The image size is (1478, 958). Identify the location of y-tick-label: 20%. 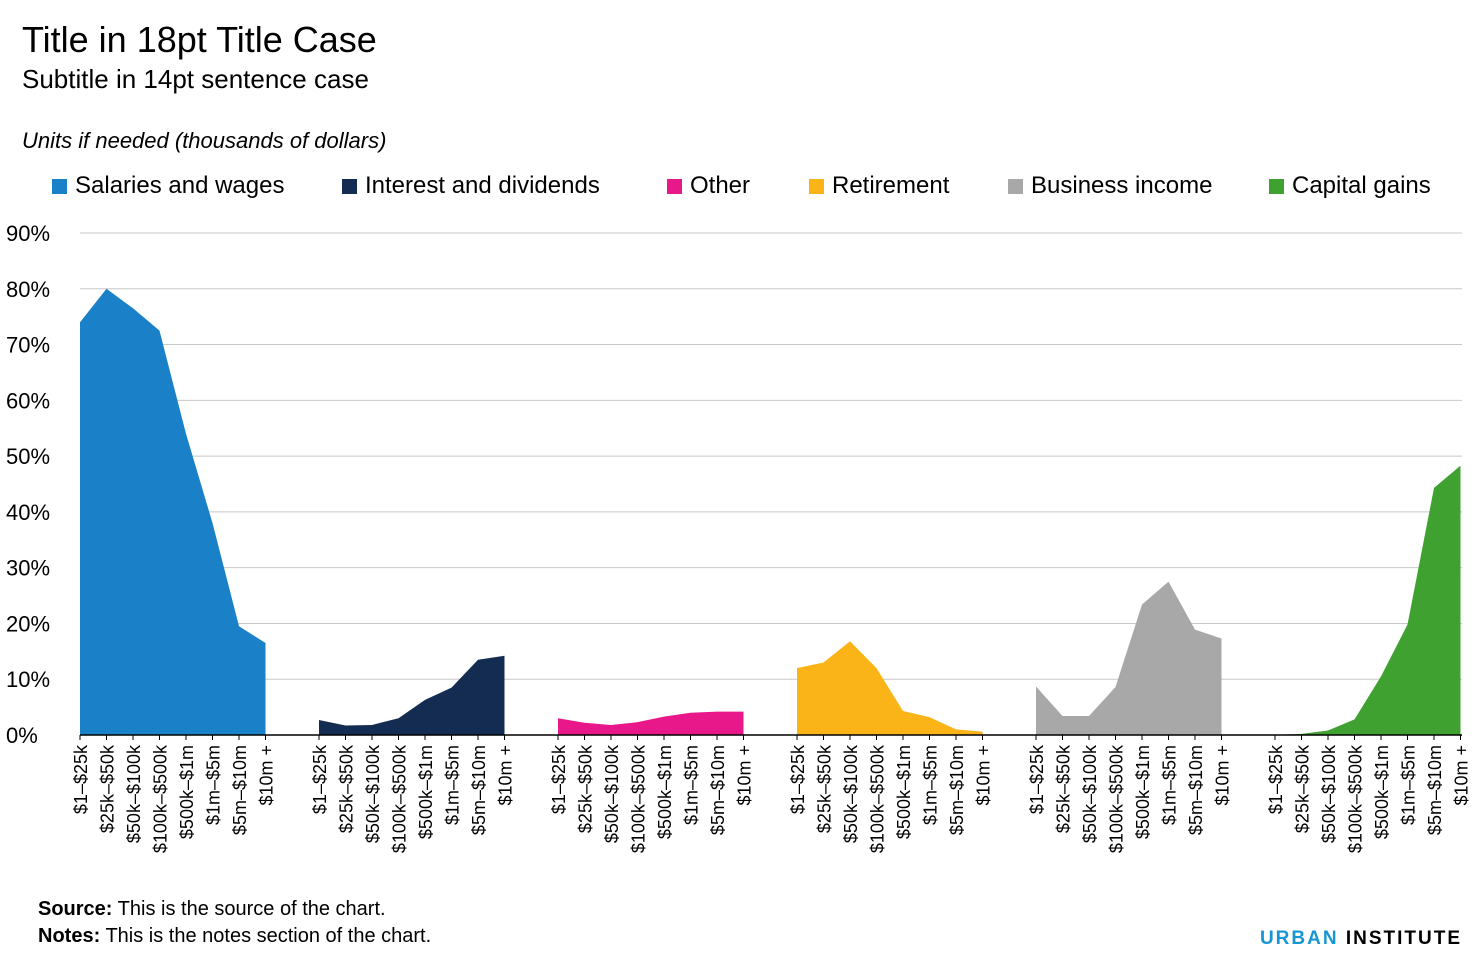
(28, 623).